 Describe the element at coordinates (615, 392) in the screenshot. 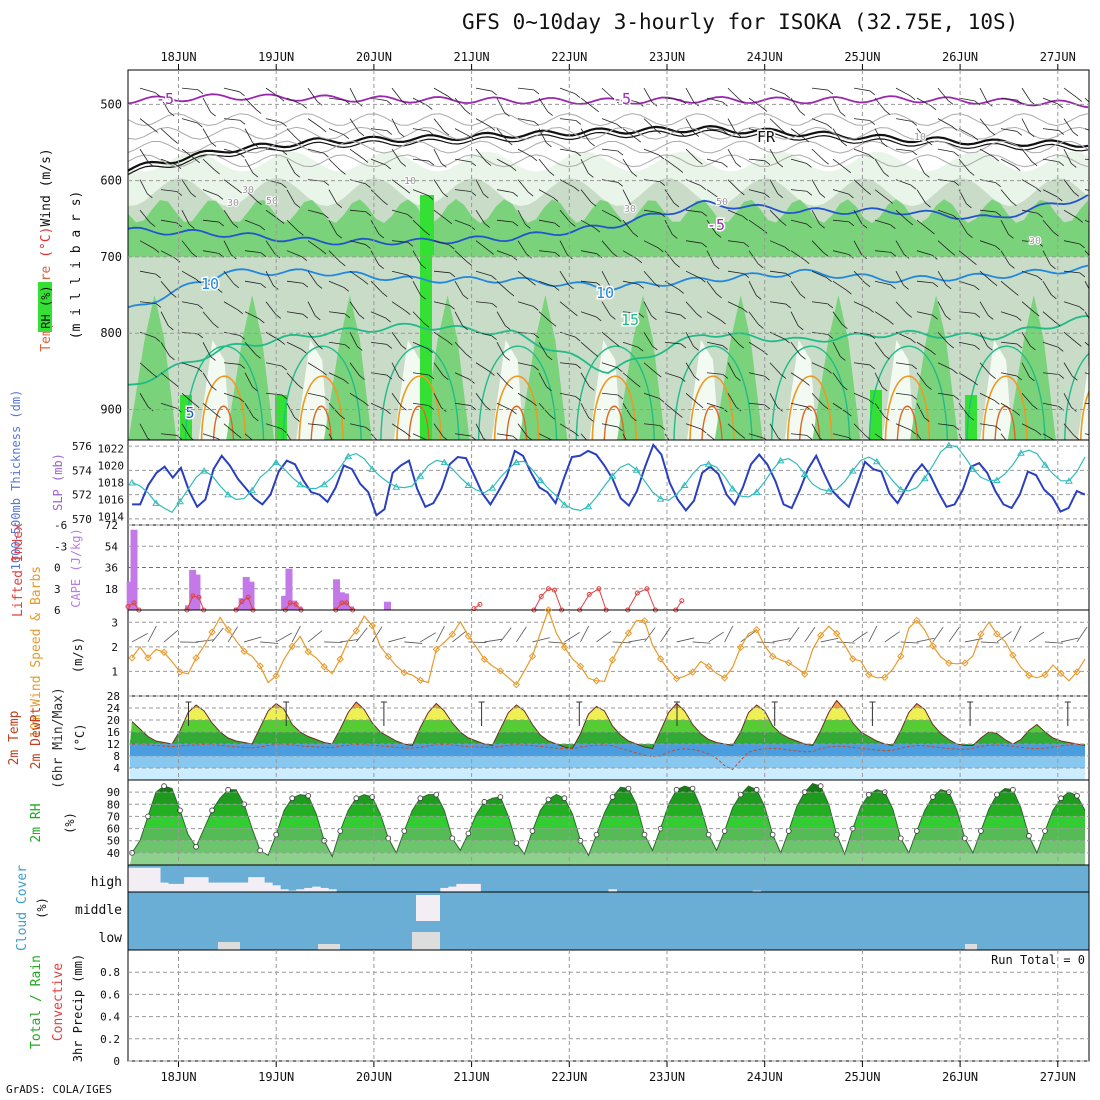

I see `isotherm-15-loop` at that location.